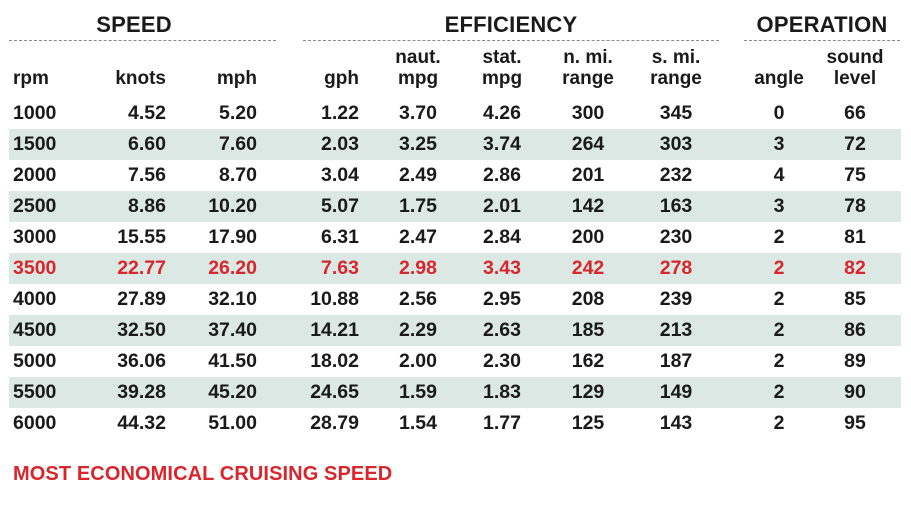  Describe the element at coordinates (502, 57) in the screenshot. I see `column-header-line1: stat.` at that location.